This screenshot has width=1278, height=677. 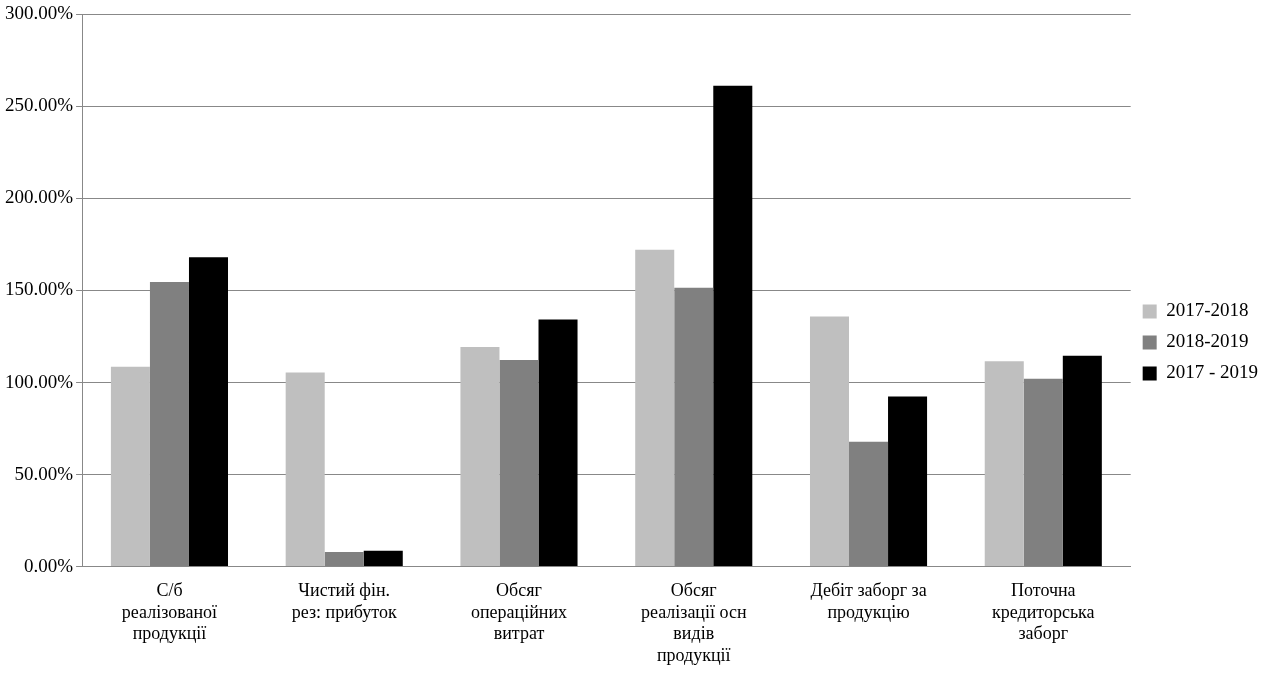 I want to click on x-tick-label: С/б реалізованої продукції, so click(x=169, y=612).